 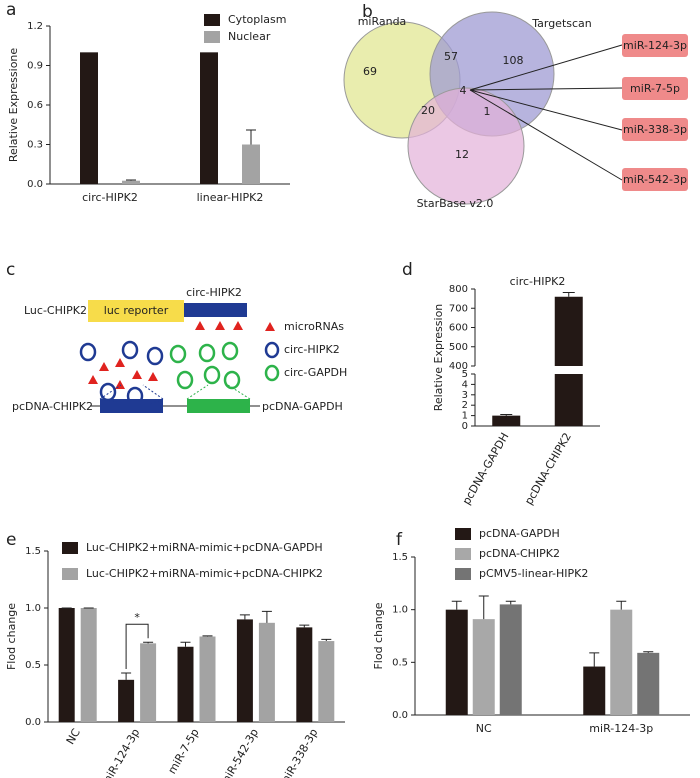 I want to click on y-axis-label: Relative Expression, so click(x=438, y=358).